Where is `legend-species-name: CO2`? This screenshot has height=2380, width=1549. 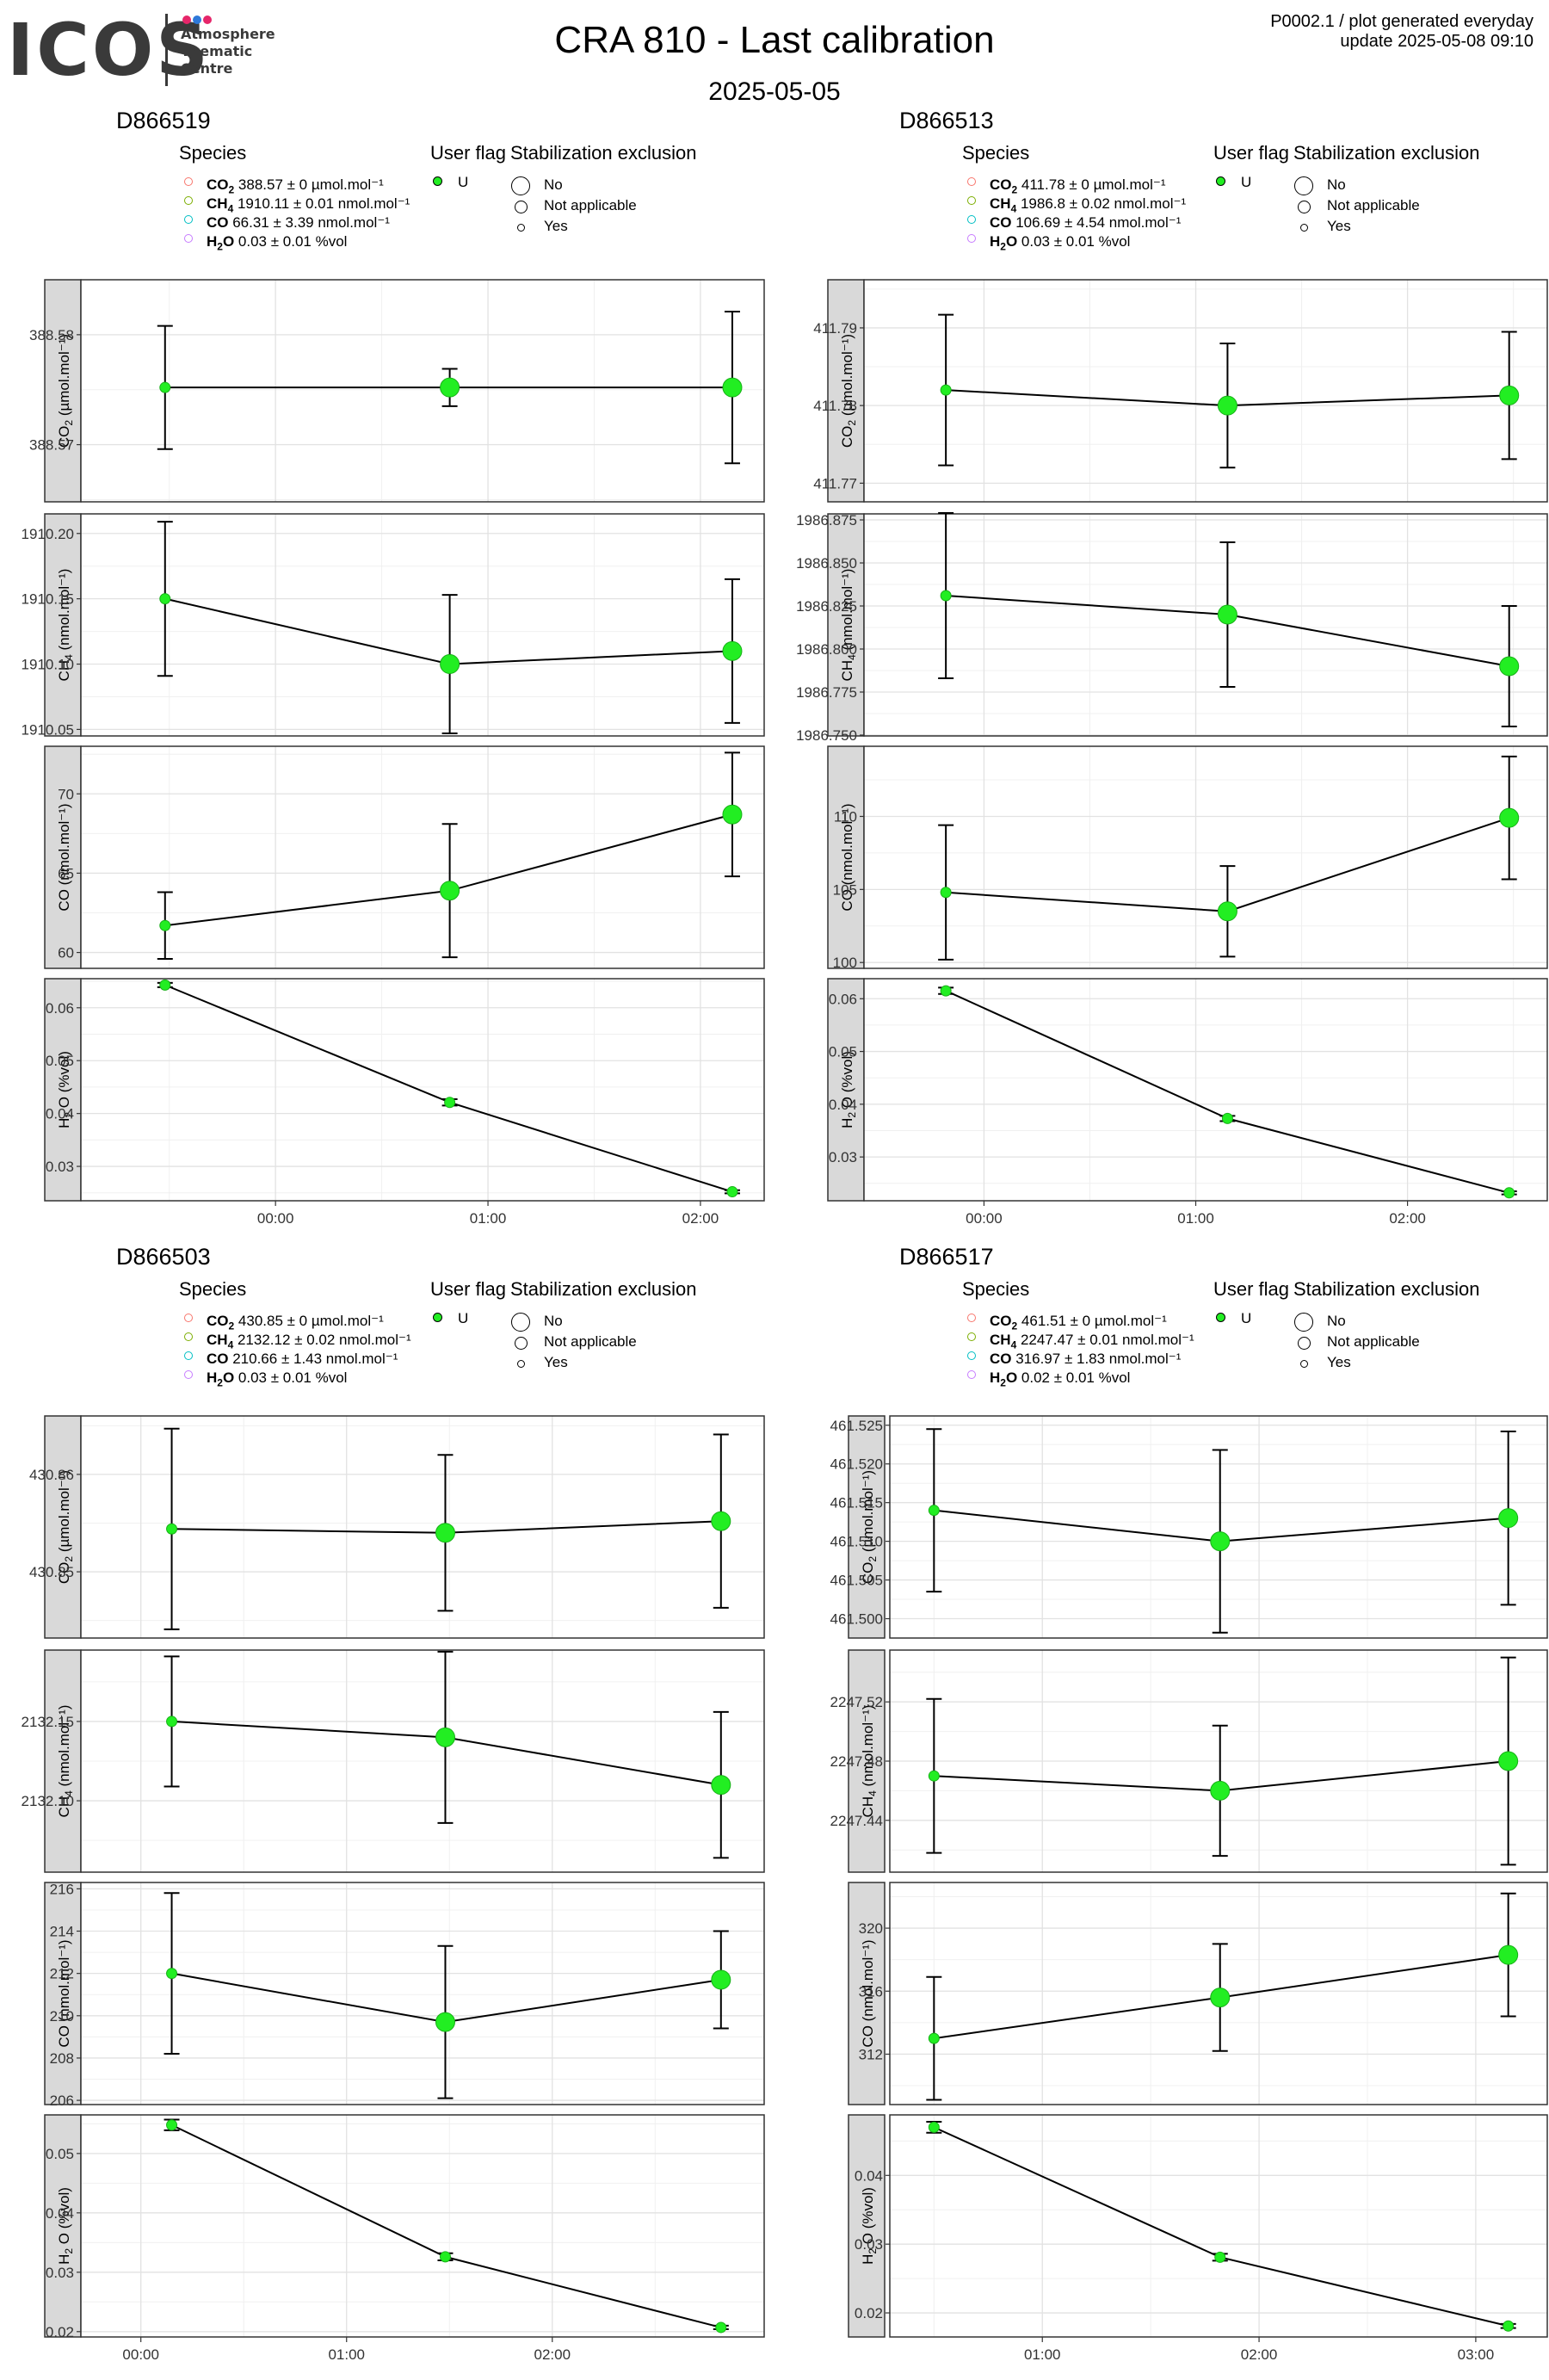 legend-species-name: CO2 is located at coordinates (221, 186).